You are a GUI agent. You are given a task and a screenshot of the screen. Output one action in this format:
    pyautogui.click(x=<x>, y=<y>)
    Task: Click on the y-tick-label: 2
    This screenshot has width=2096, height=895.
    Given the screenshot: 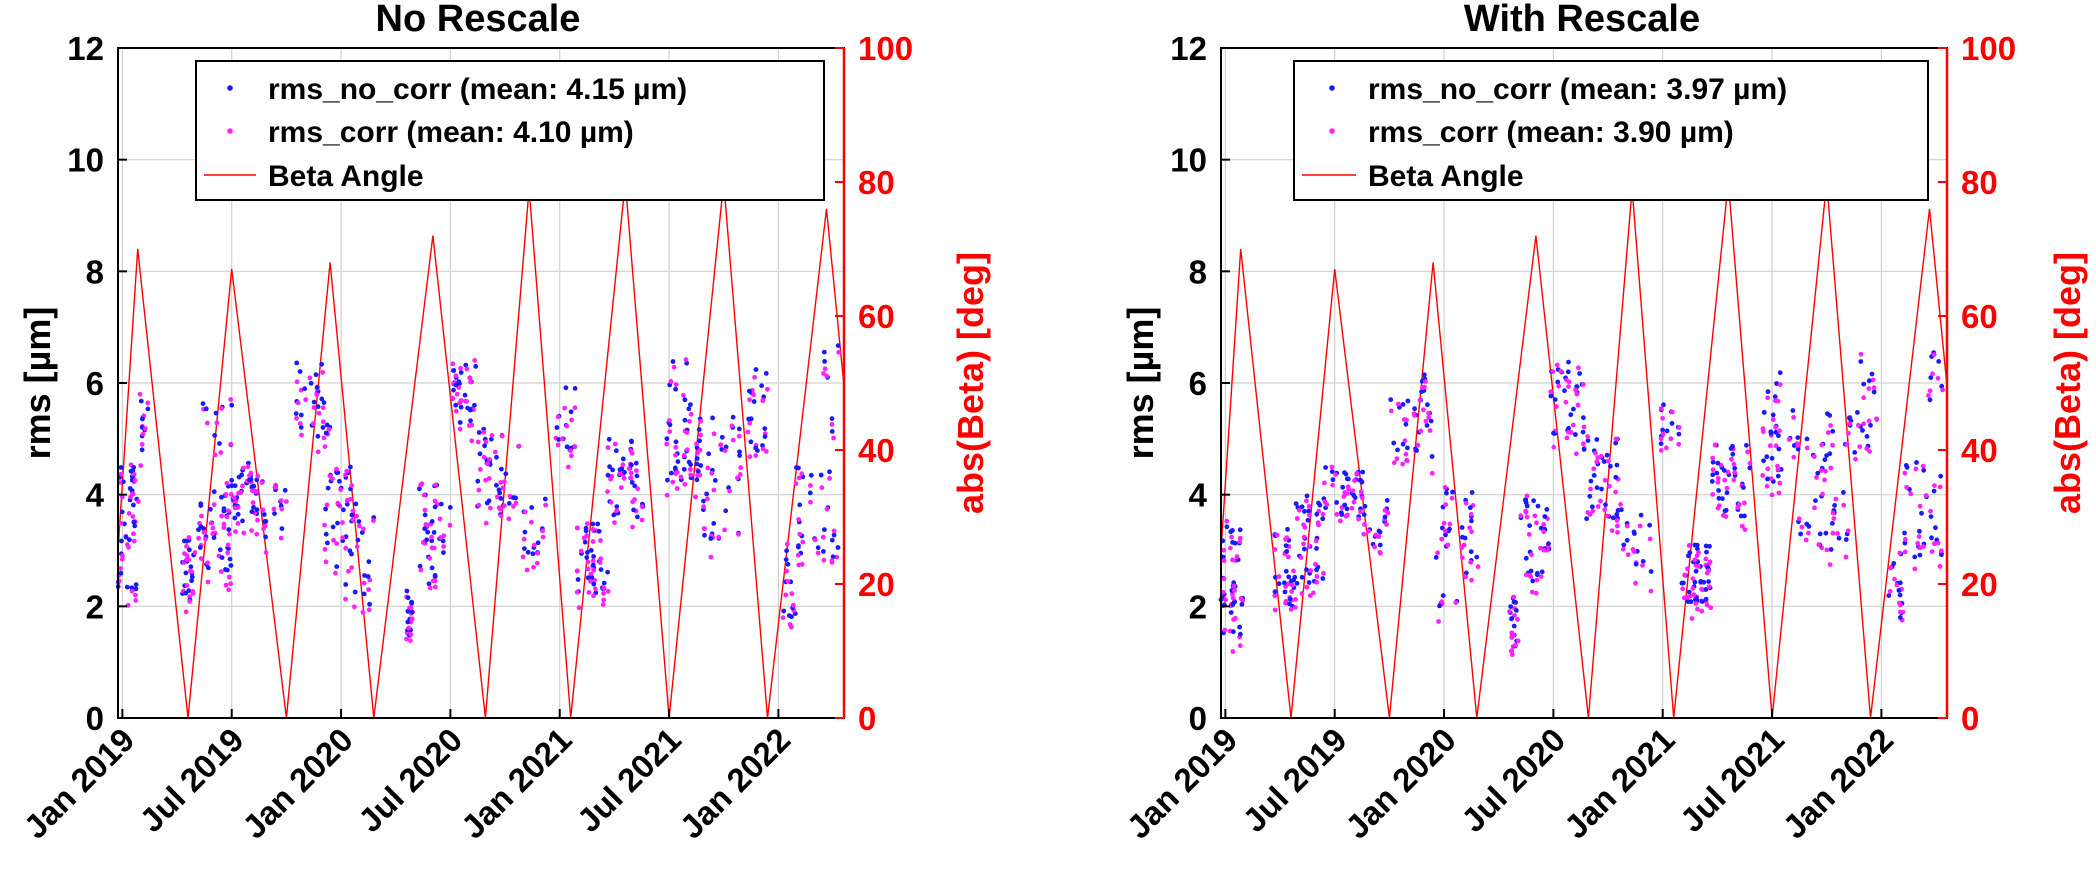 What is the action you would take?
    pyautogui.click(x=1198, y=606)
    